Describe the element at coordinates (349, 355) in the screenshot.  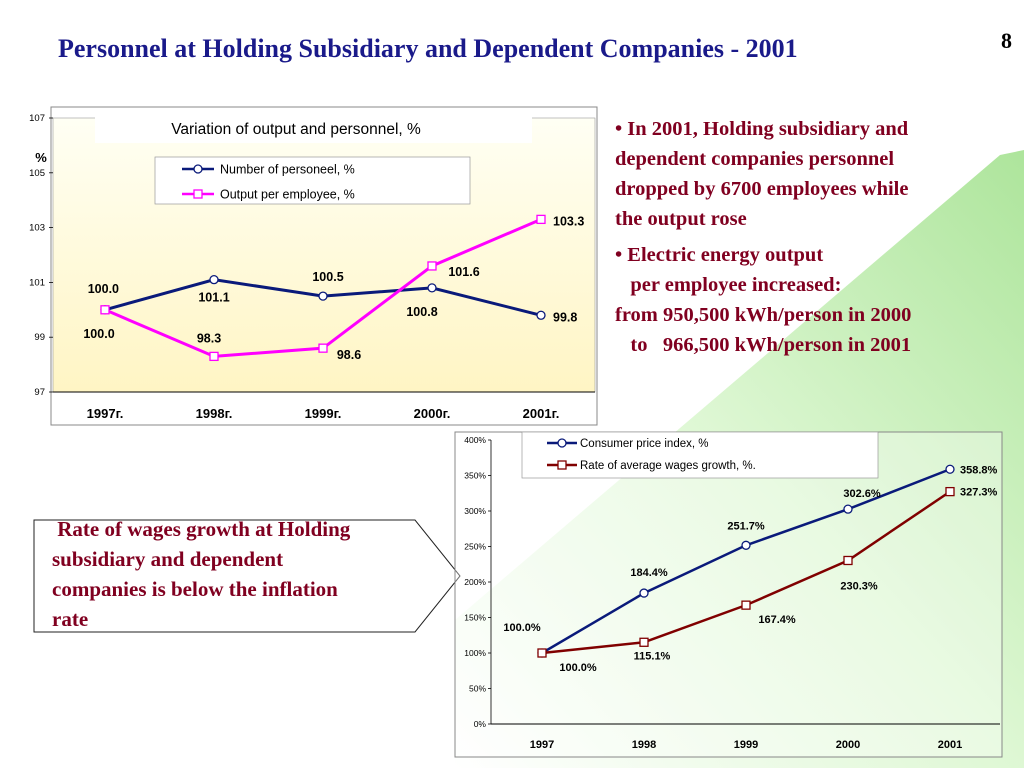
I see `chart1-data-label: 98.6` at that location.